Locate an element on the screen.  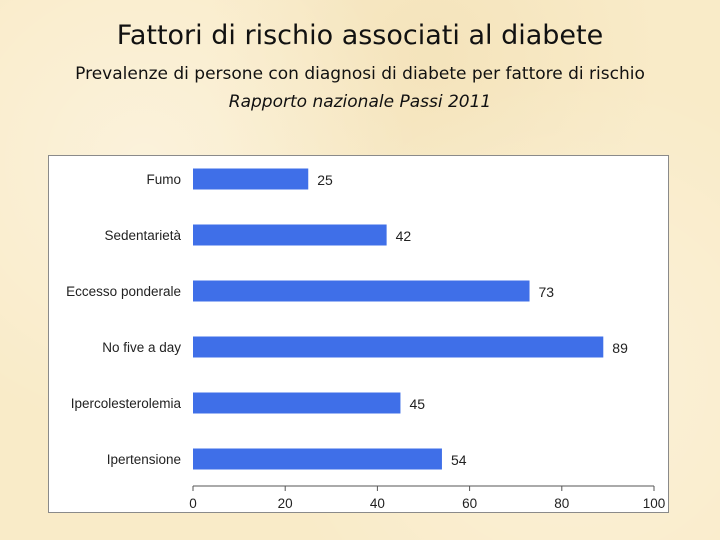
source-note: Rapporto nazionale Passi 2011 is located at coordinates (360, 102).